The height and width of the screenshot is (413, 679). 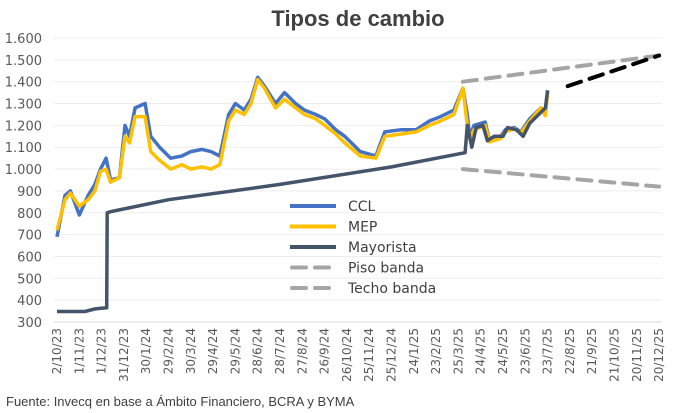 What do you see at coordinates (23, 105) in the screenshot?
I see `y-tick-label: 1.300` at bounding box center [23, 105].